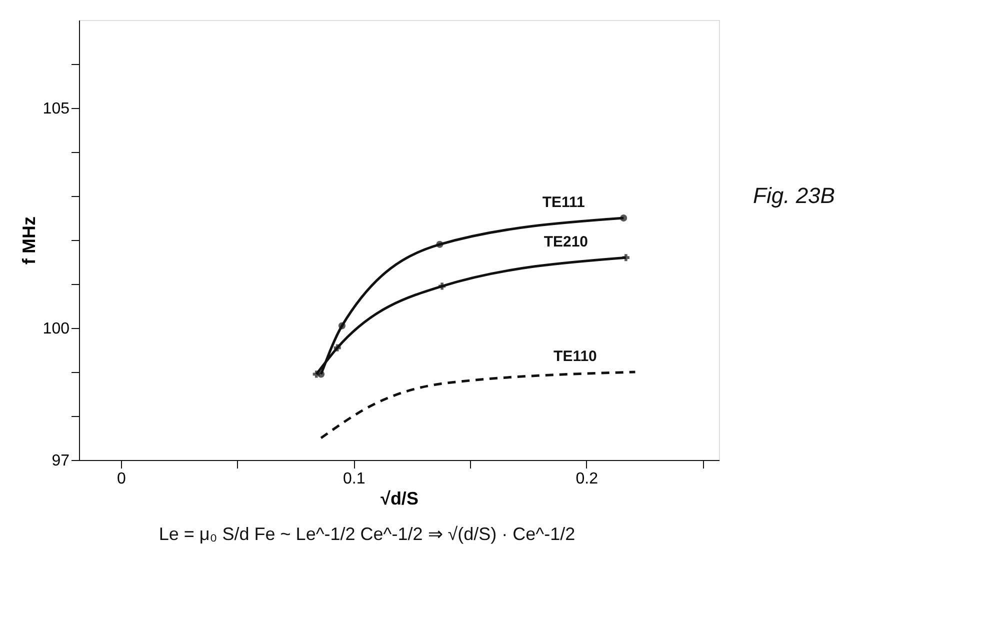  What do you see at coordinates (56, 109) in the screenshot?
I see `y-tick-label: 105` at bounding box center [56, 109].